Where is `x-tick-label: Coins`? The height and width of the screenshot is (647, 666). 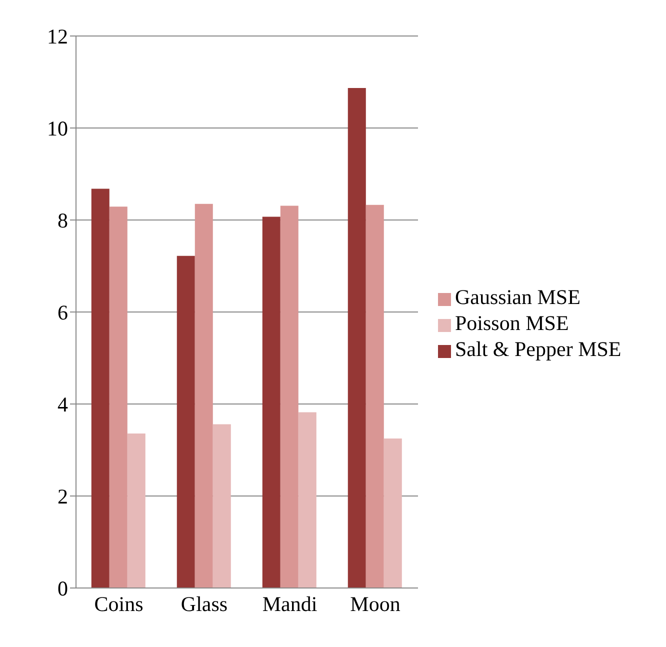 x-tick-label: Coins is located at coordinates (119, 604).